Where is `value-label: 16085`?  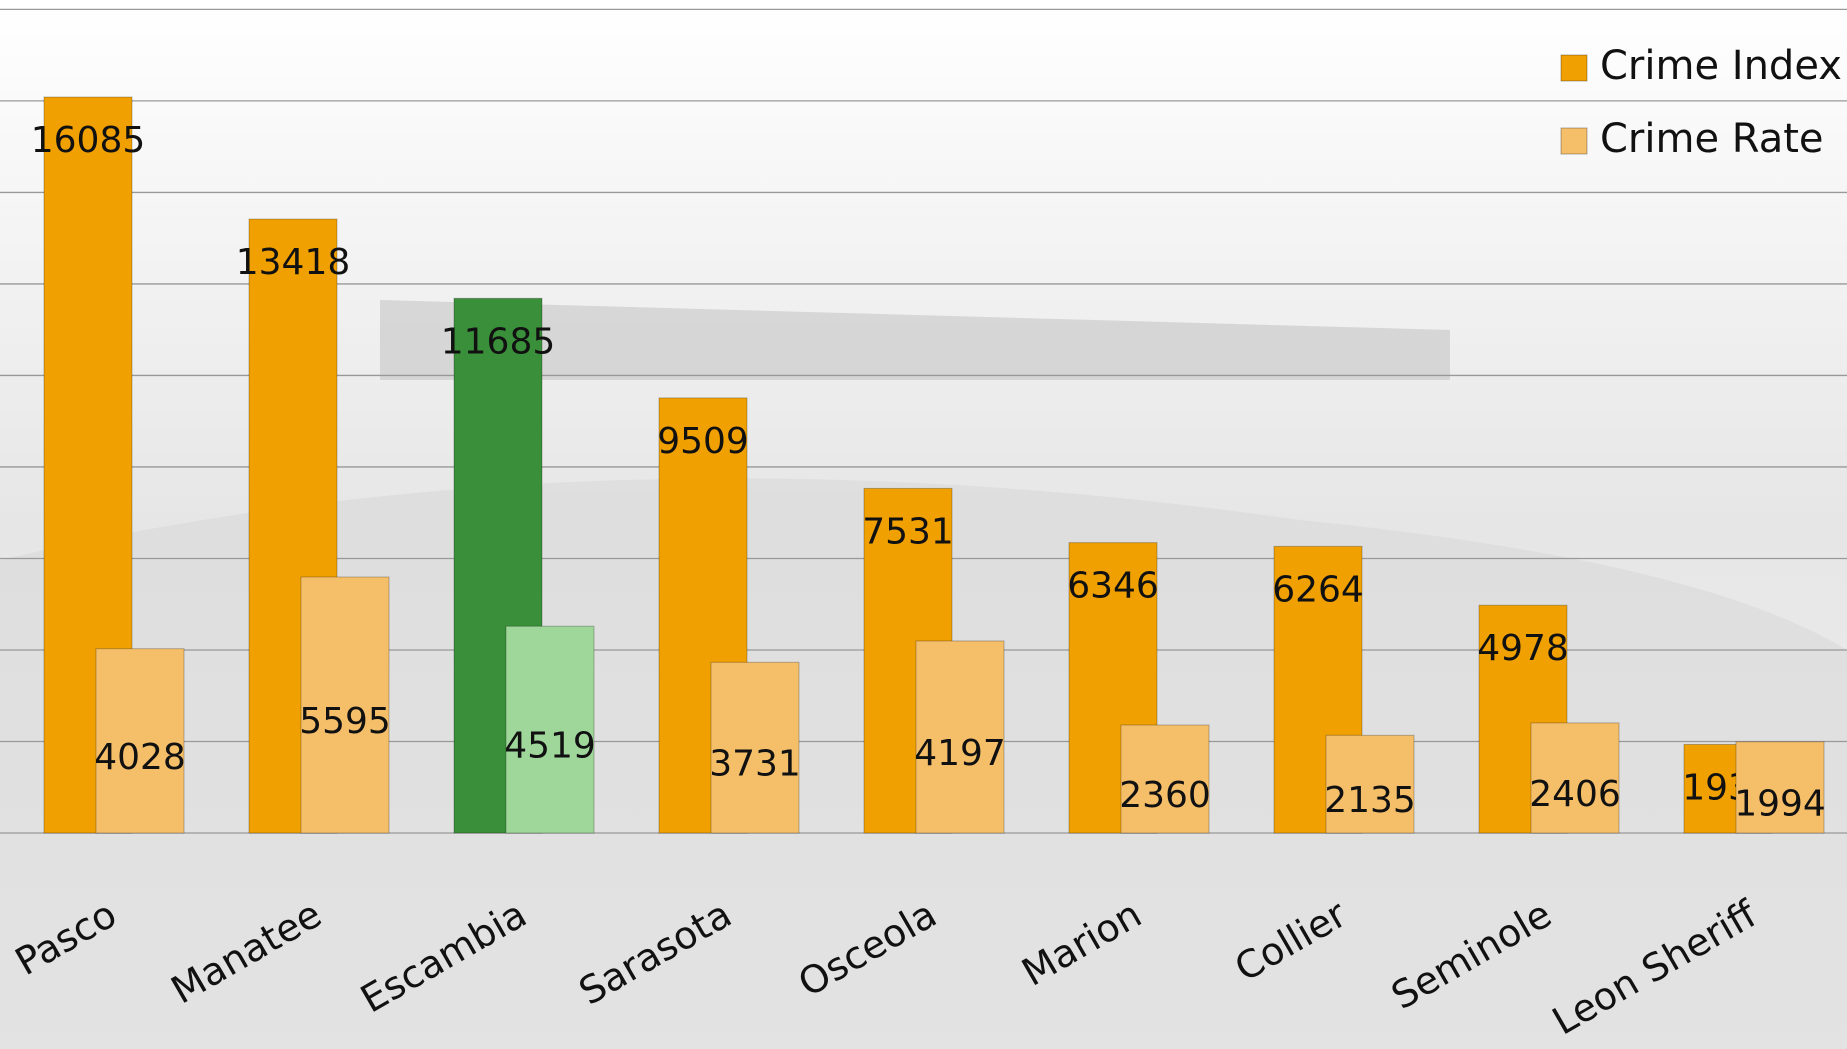 value-label: 16085 is located at coordinates (88, 140).